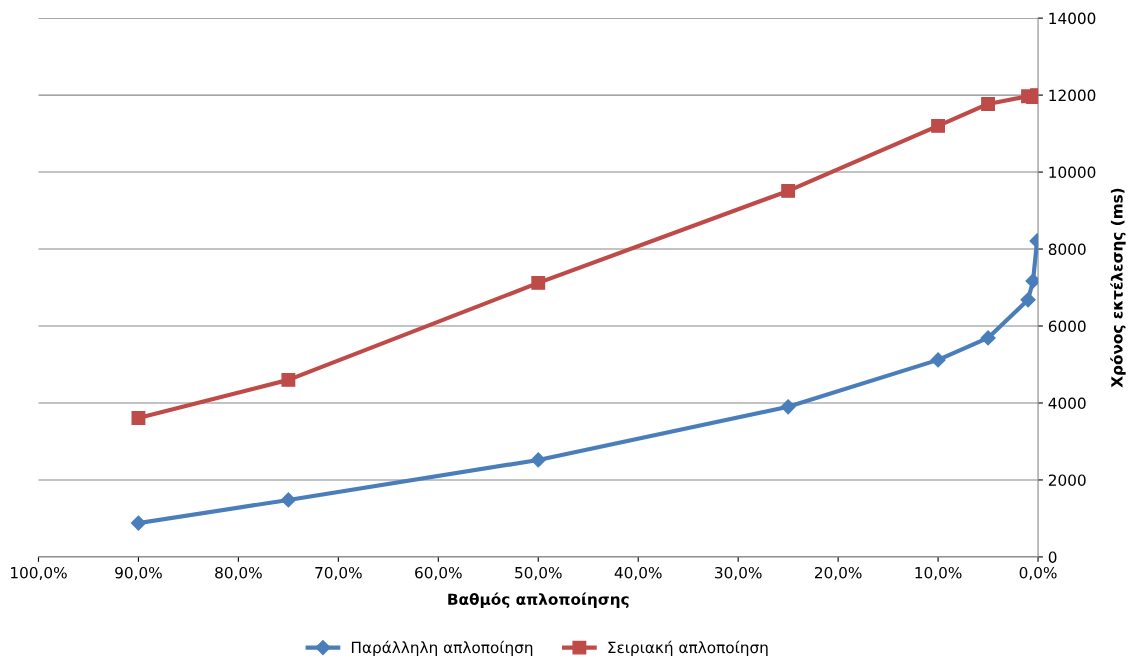 The height and width of the screenshot is (671, 1132). I want to click on x-tick-label: 90,0%, so click(138, 573).